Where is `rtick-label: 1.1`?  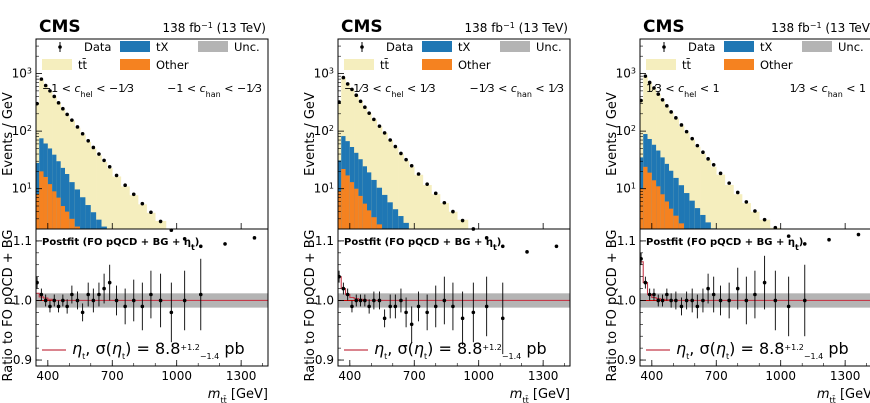
rtick-label: 1.1 is located at coordinates (22, 241).